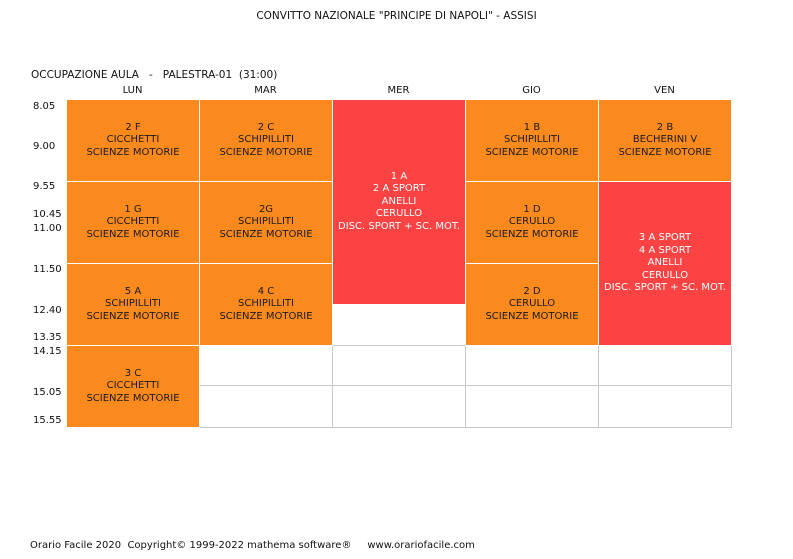 The image size is (793, 559). I want to click on lesson-line: 5 A, so click(133, 291).